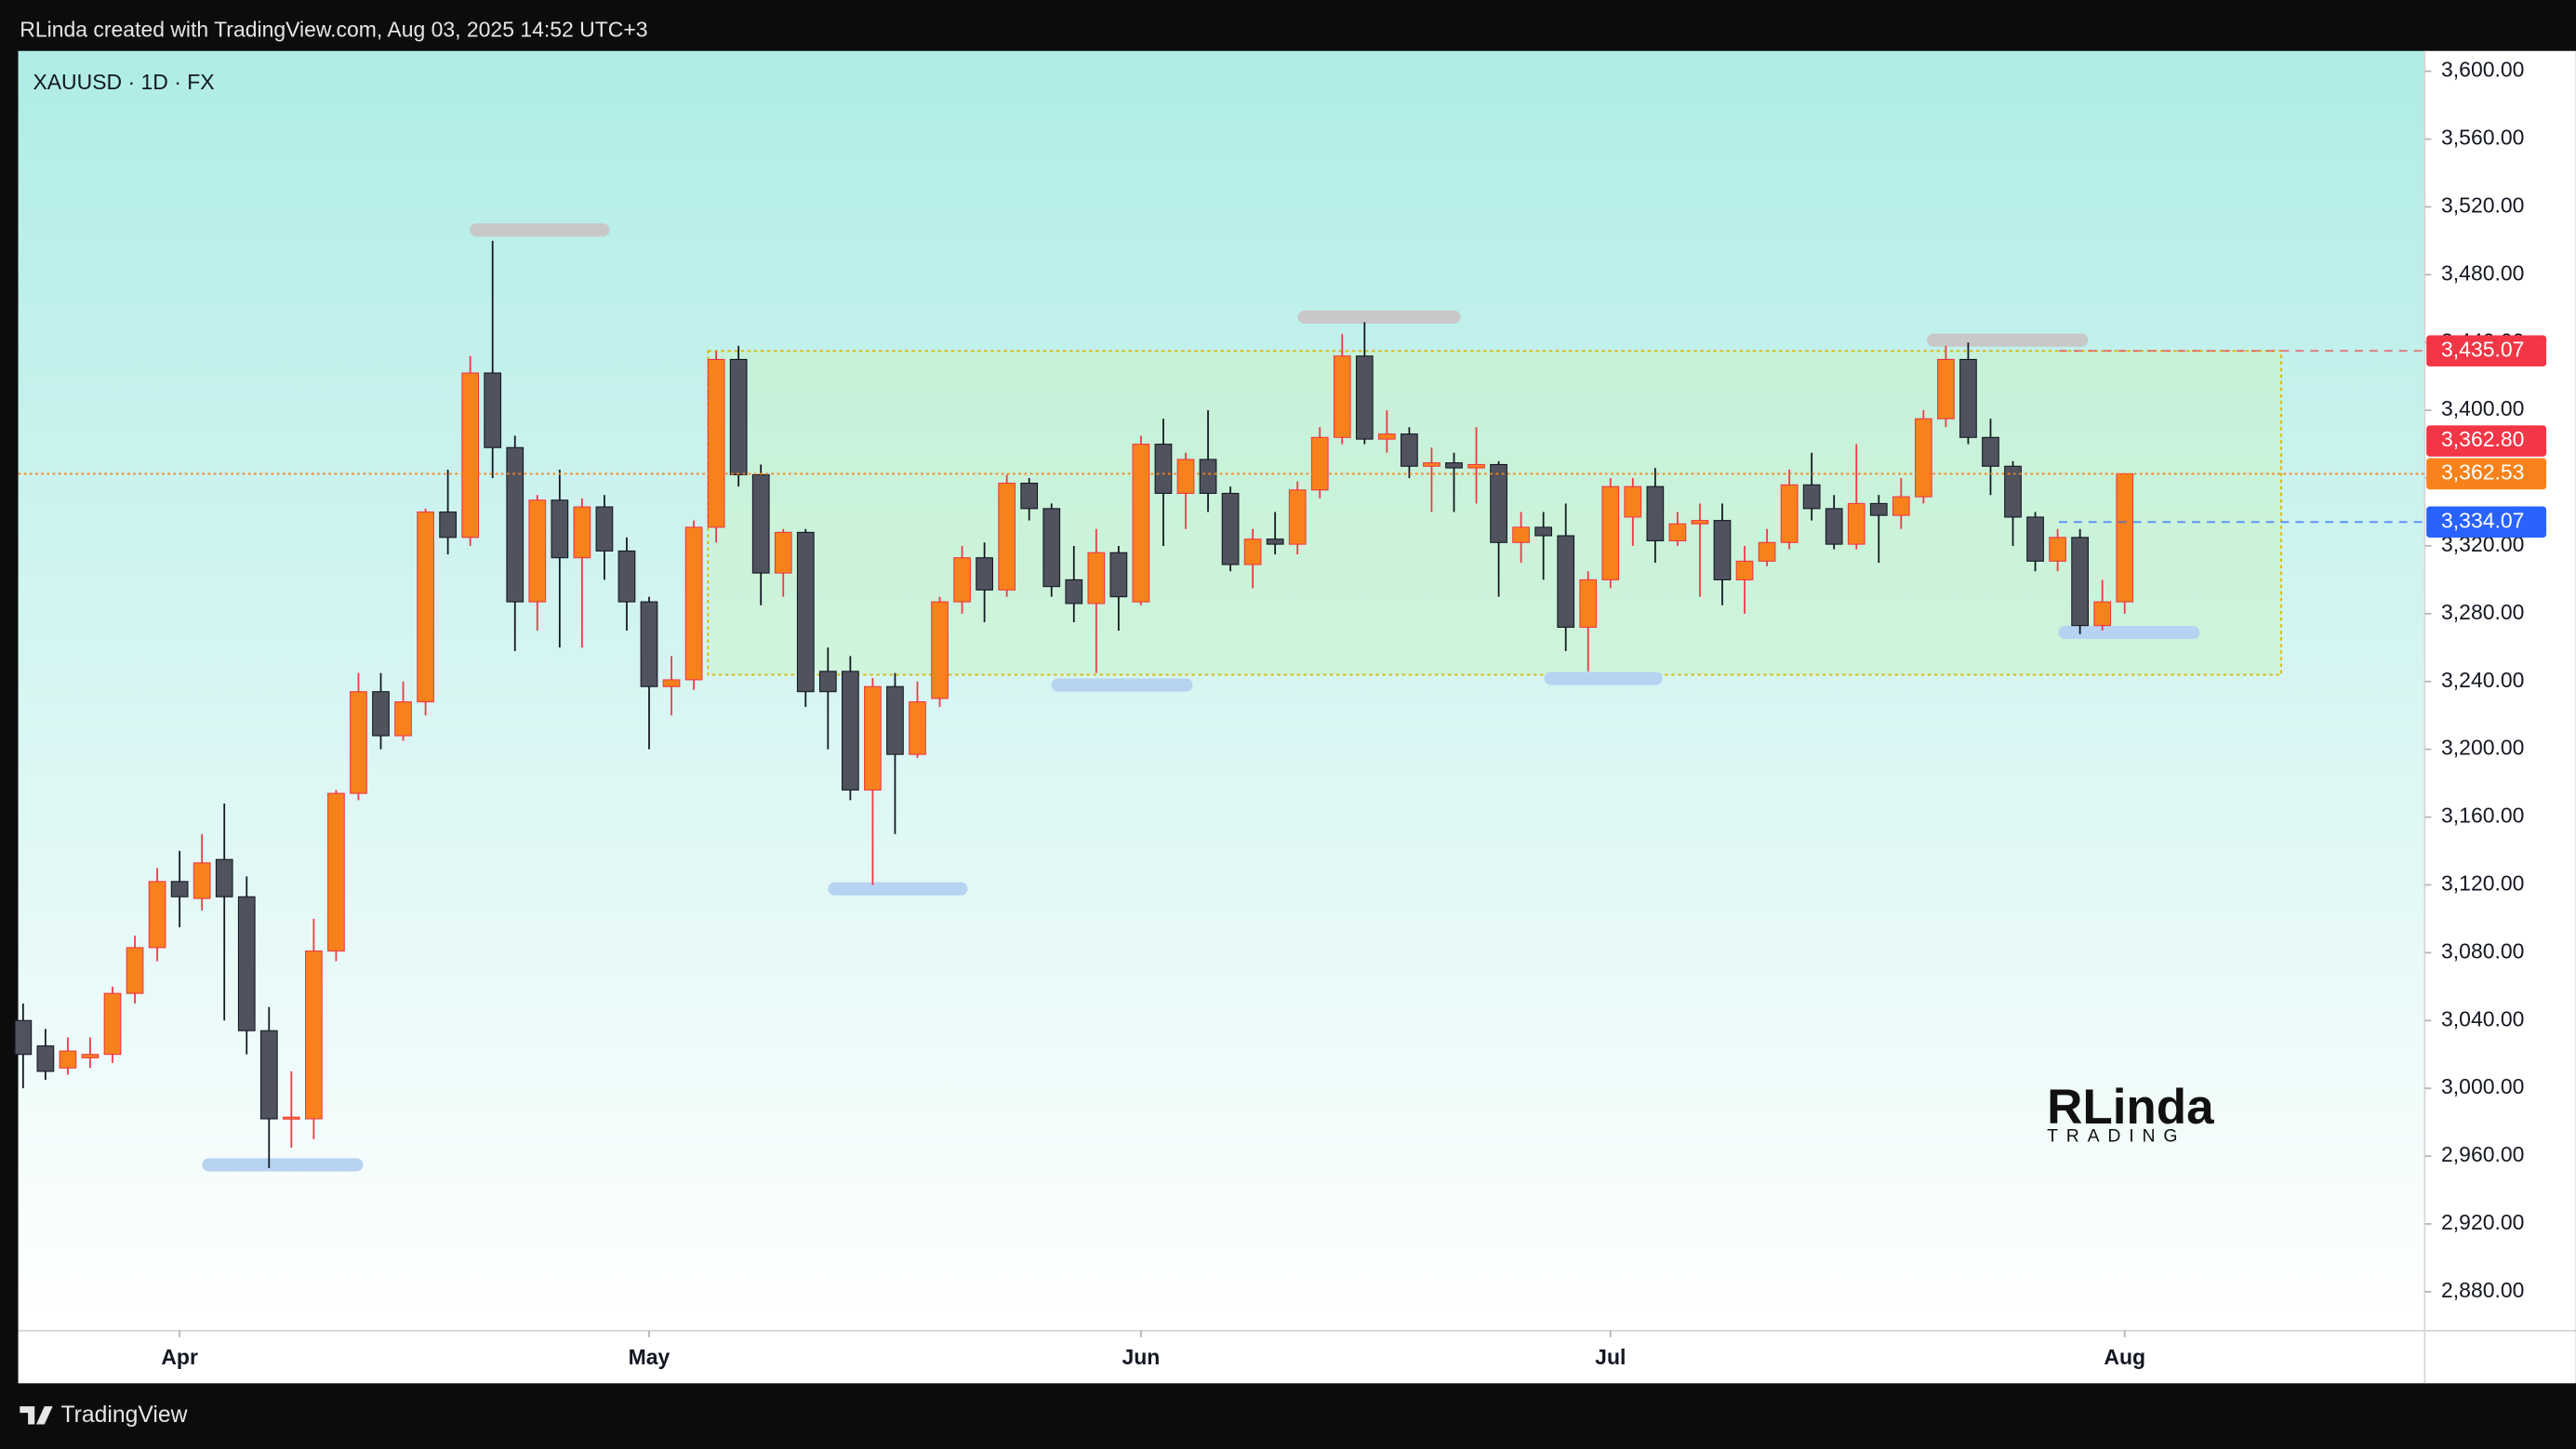 The image size is (2576, 1449). Describe the element at coordinates (2482, 473) in the screenshot. I see `price-label: 3,362.53` at that location.